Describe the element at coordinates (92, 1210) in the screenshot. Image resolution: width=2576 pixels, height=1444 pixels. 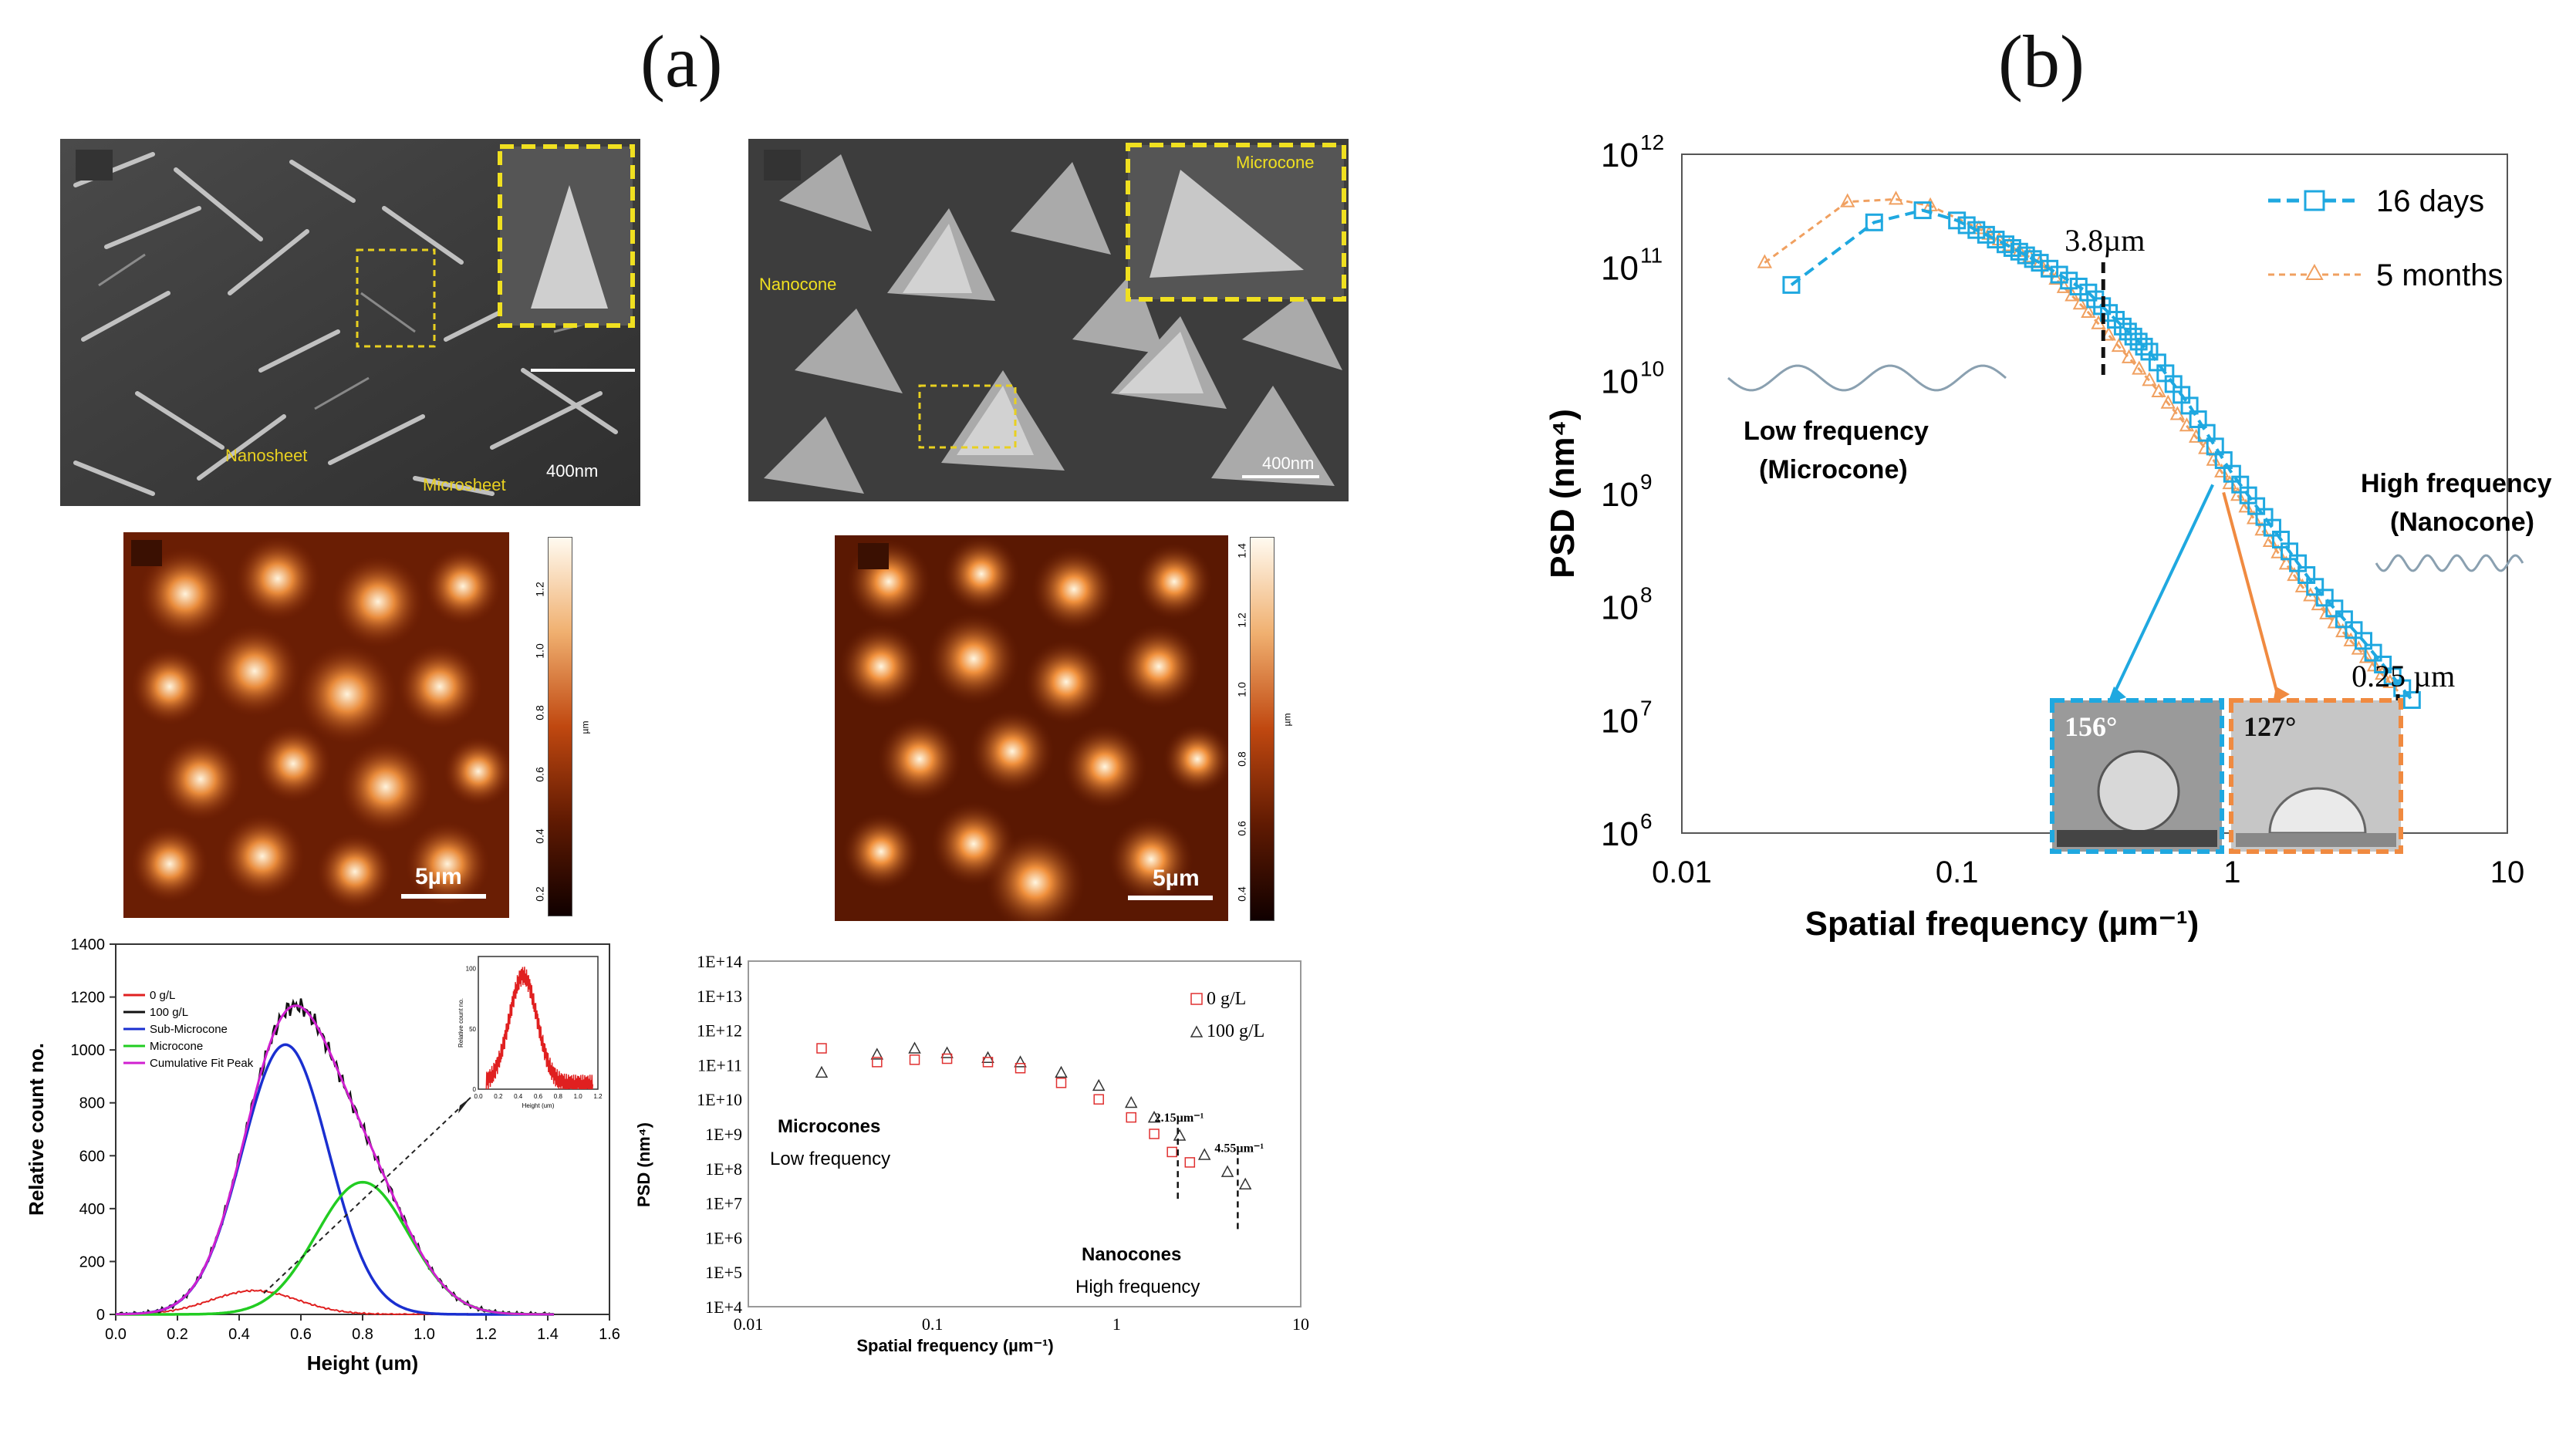
I see `y-tick-label: 400` at that location.